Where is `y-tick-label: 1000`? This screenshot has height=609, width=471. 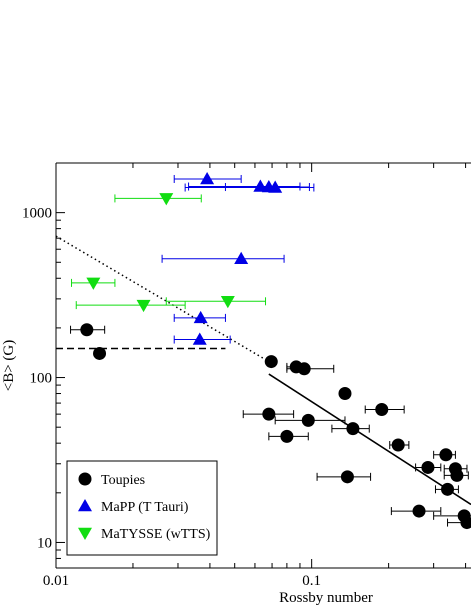
y-tick-label: 1000 is located at coordinates (37, 214).